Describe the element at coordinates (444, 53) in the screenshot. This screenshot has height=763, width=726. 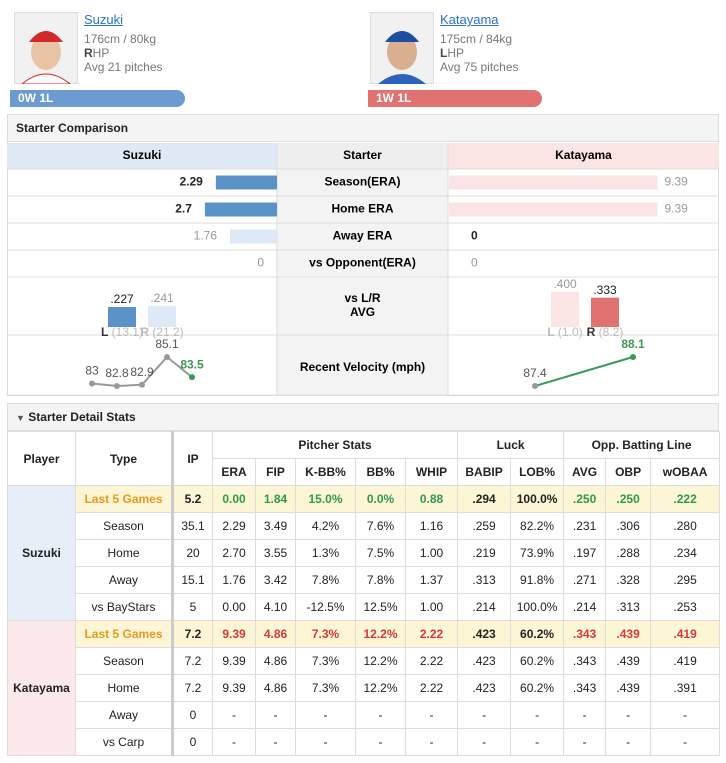
I see `hand: L` at that location.